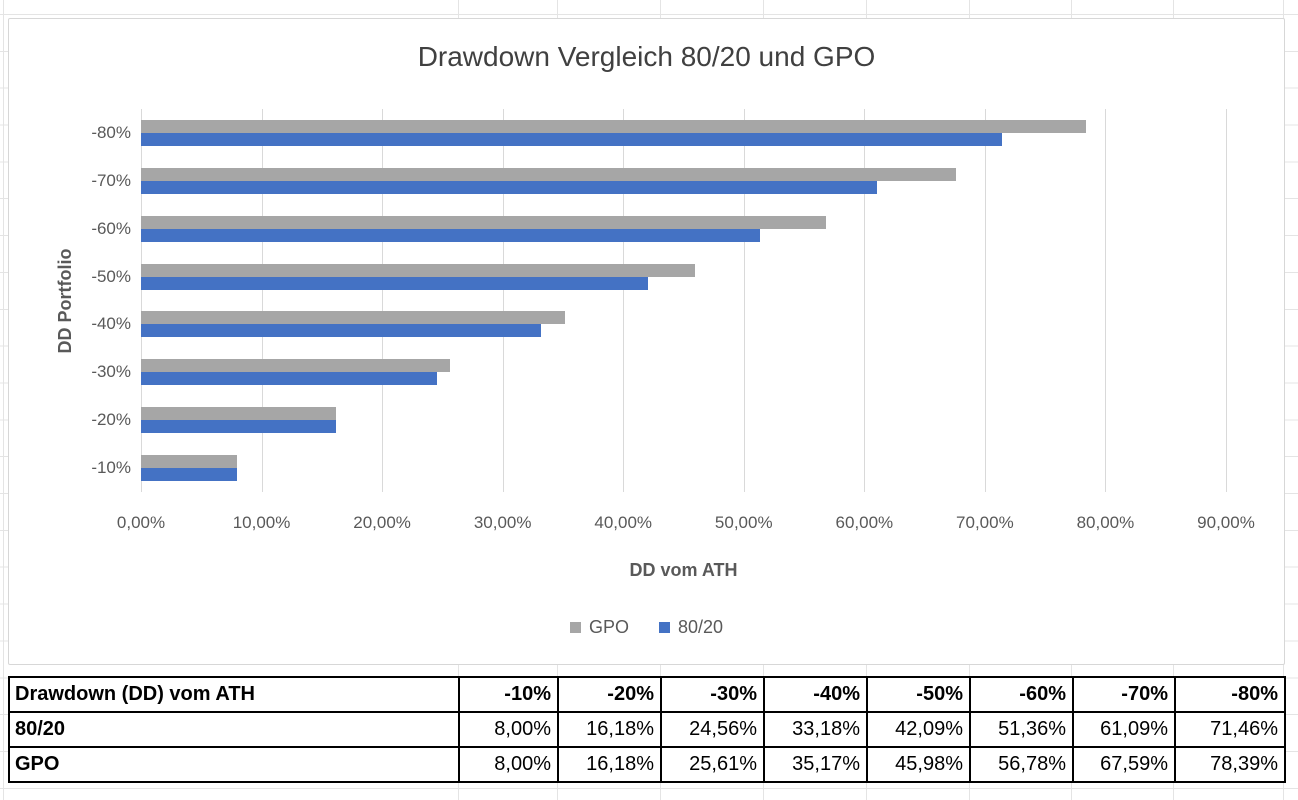 Image resolution: width=1298 pixels, height=800 pixels. What do you see at coordinates (609, 694) in the screenshot?
I see `table-cell: -20%` at bounding box center [609, 694].